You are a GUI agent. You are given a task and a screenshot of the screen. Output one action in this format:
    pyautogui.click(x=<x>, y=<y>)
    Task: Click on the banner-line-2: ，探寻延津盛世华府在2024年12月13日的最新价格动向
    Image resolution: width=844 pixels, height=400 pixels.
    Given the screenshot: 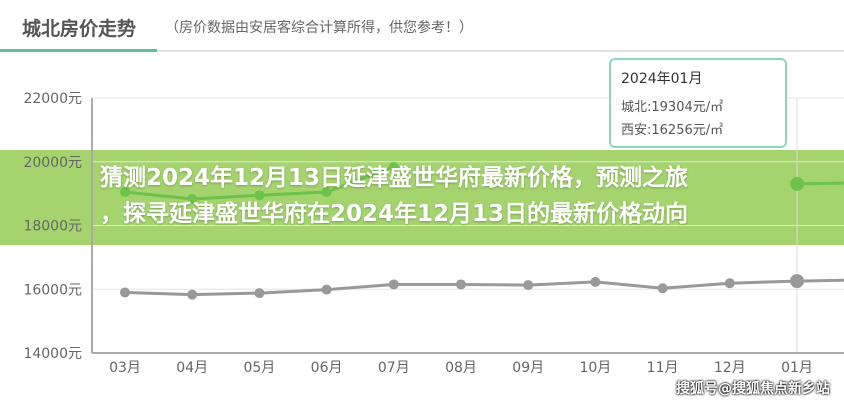 What is the action you would take?
    pyautogui.click(x=394, y=214)
    